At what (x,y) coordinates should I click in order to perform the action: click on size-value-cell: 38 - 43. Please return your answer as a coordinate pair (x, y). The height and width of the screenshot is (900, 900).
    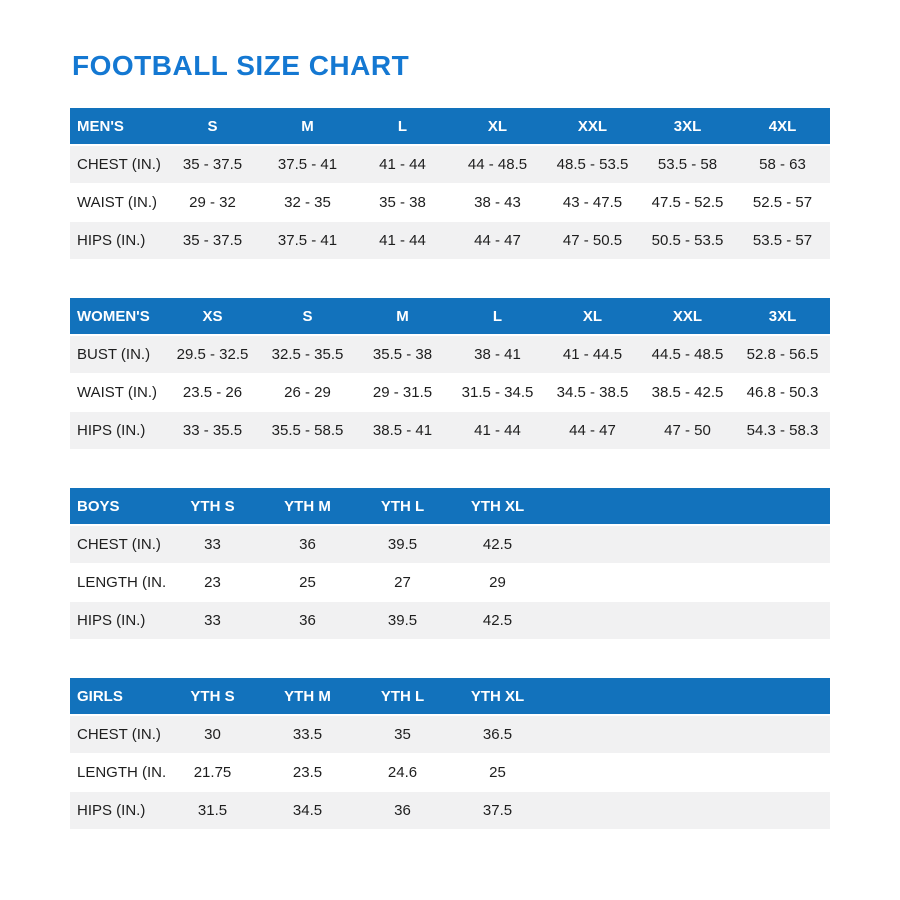
    Looking at the image, I should click on (497, 202).